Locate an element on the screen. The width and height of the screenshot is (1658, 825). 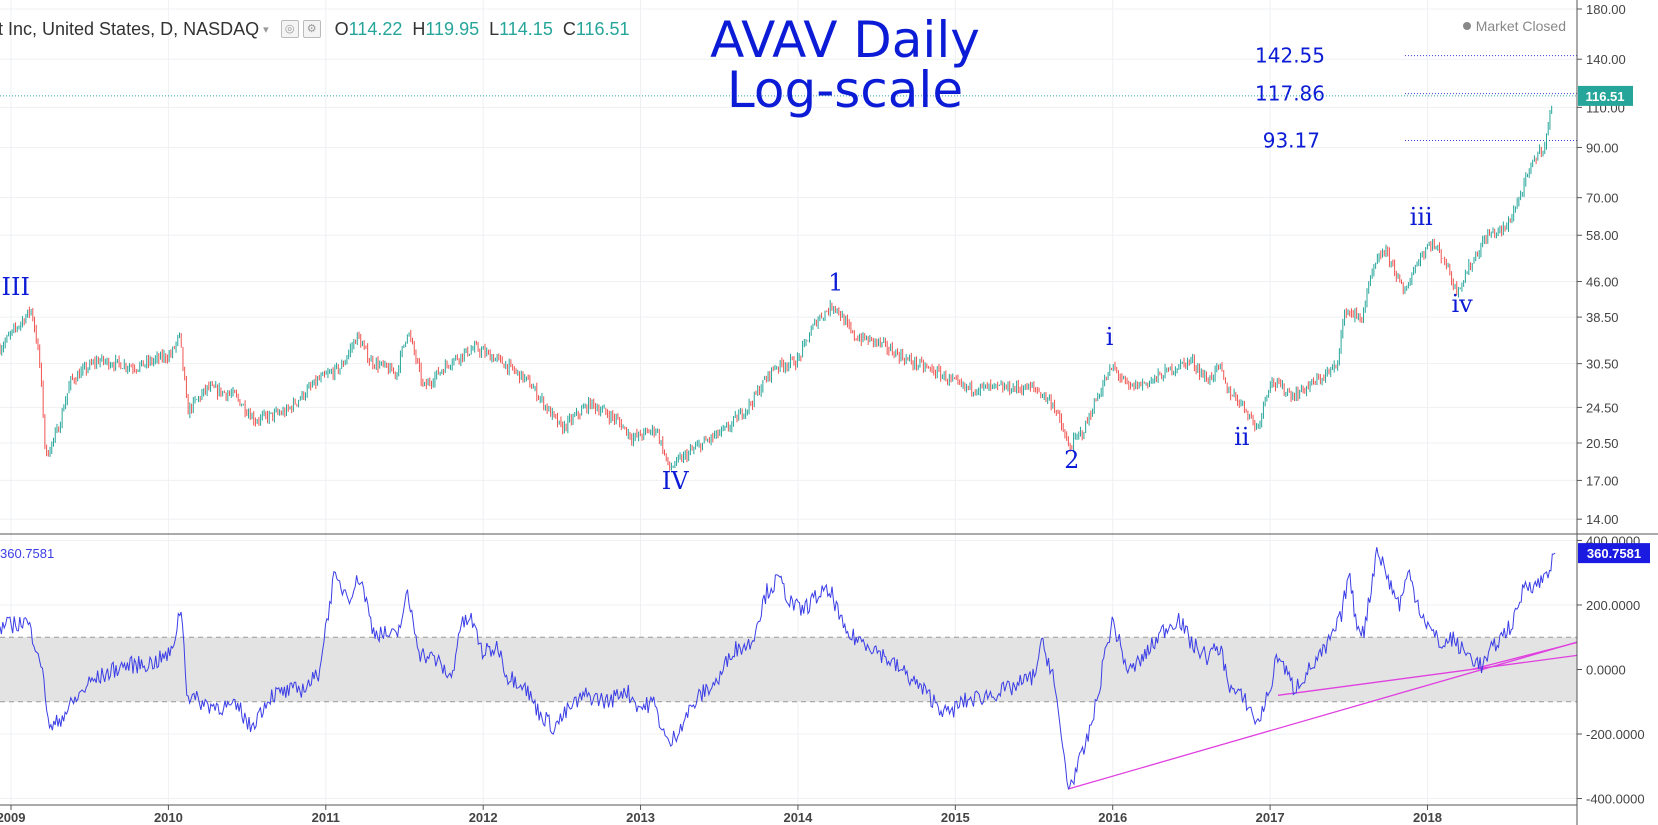
wave-label: iii is located at coordinates (1421, 217).